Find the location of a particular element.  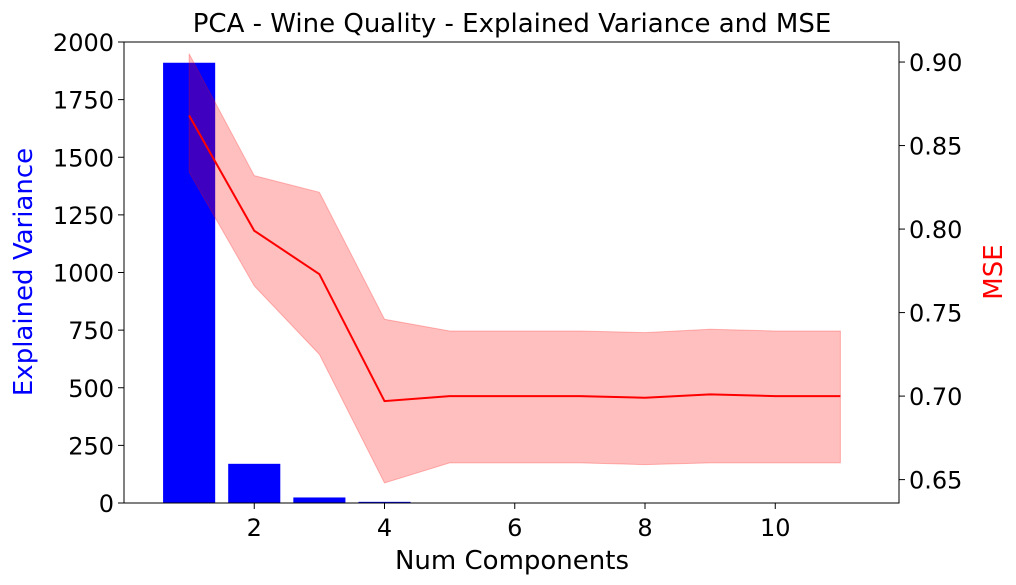

y-right-tick-label: 0.70 is located at coordinates (935, 397).